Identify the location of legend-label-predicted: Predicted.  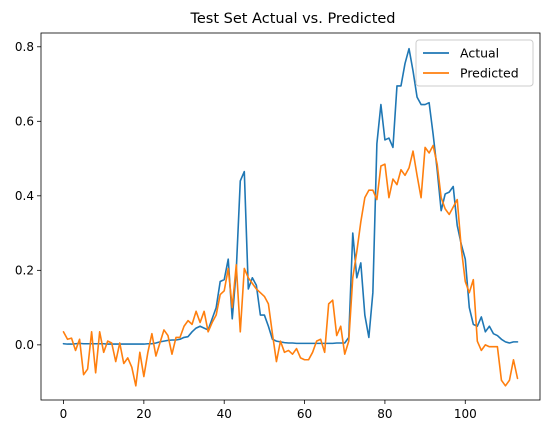
(489, 73).